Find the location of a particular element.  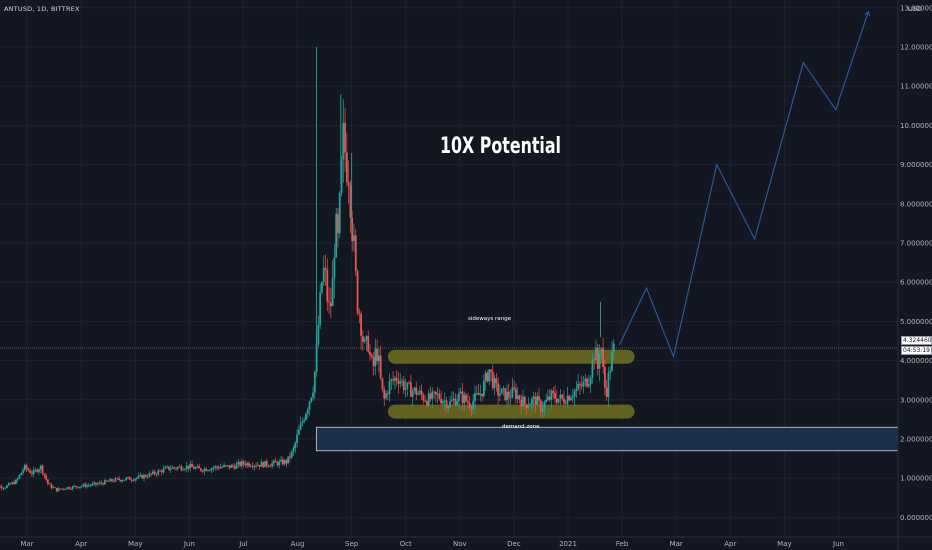

y-tick-label: 3.00000000 is located at coordinates (916, 400).